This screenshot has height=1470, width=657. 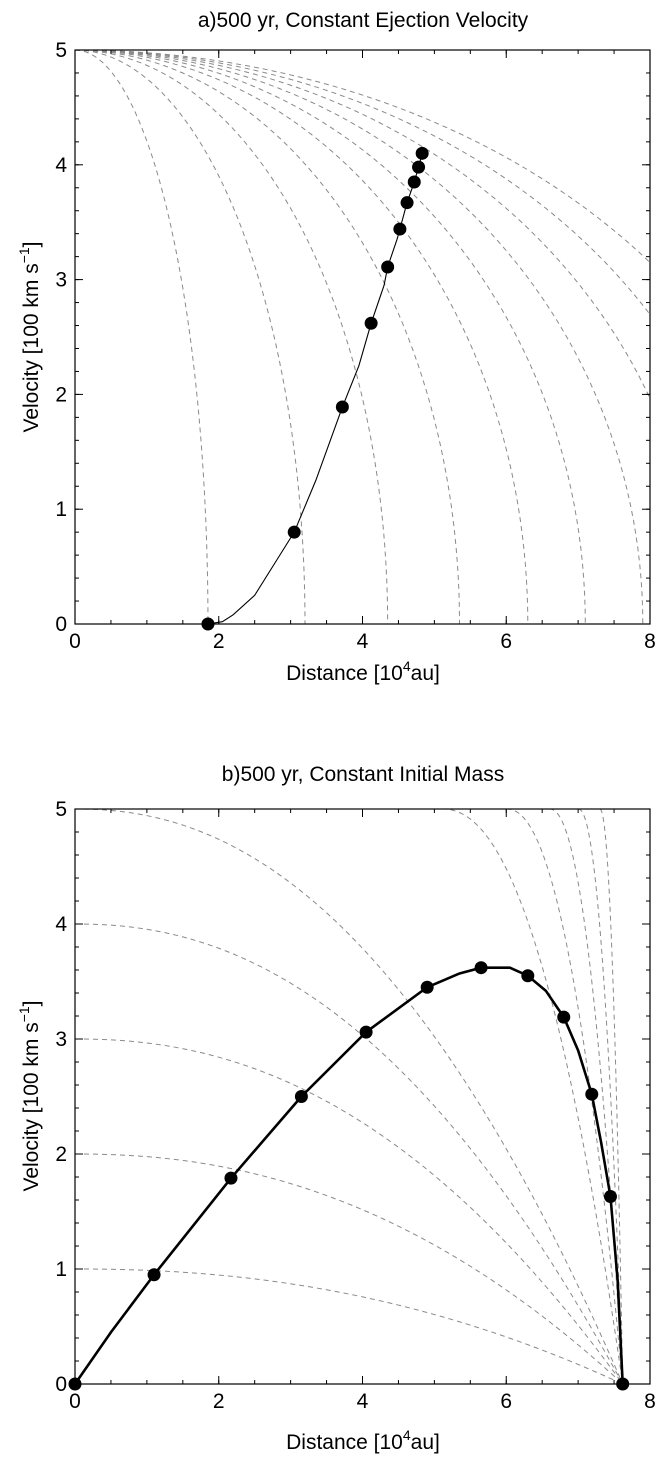 What do you see at coordinates (650, 1401) in the screenshot?
I see `panel-b-x-tick-label: 8` at bounding box center [650, 1401].